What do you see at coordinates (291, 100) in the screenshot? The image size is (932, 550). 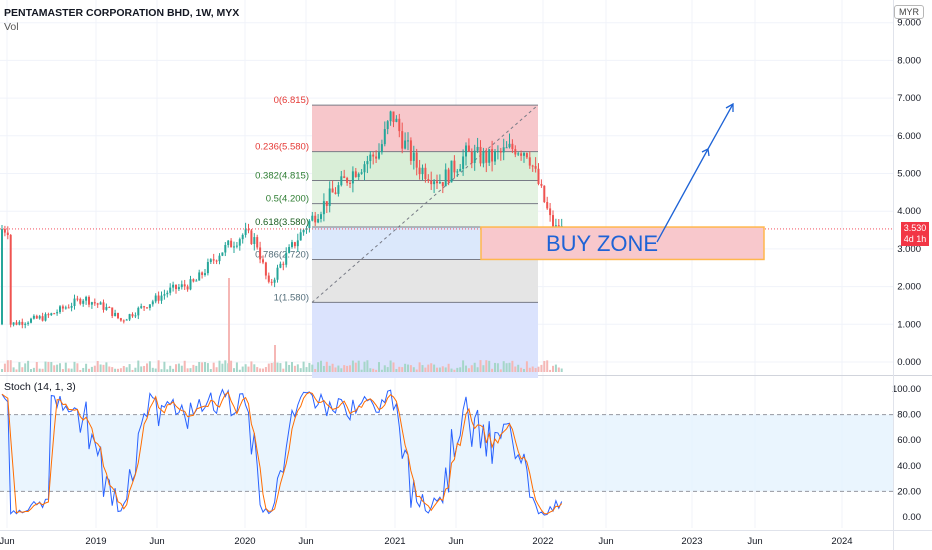 I see `fib-level-label: 0(6.815)` at bounding box center [291, 100].